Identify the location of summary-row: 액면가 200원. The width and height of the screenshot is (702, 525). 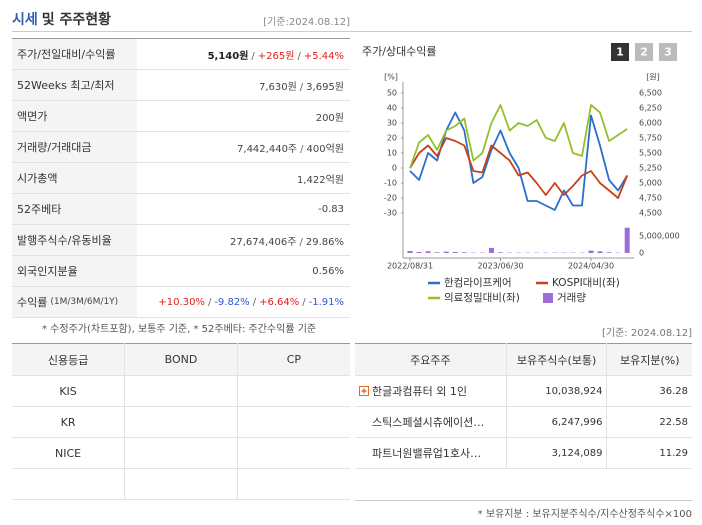
(181, 116).